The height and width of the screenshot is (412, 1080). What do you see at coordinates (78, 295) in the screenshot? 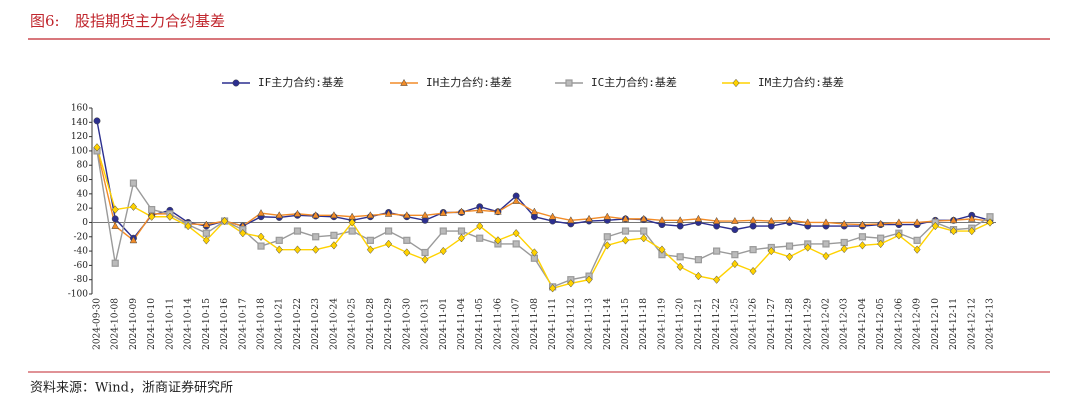
I see `y-tick-label: -100` at bounding box center [78, 295].